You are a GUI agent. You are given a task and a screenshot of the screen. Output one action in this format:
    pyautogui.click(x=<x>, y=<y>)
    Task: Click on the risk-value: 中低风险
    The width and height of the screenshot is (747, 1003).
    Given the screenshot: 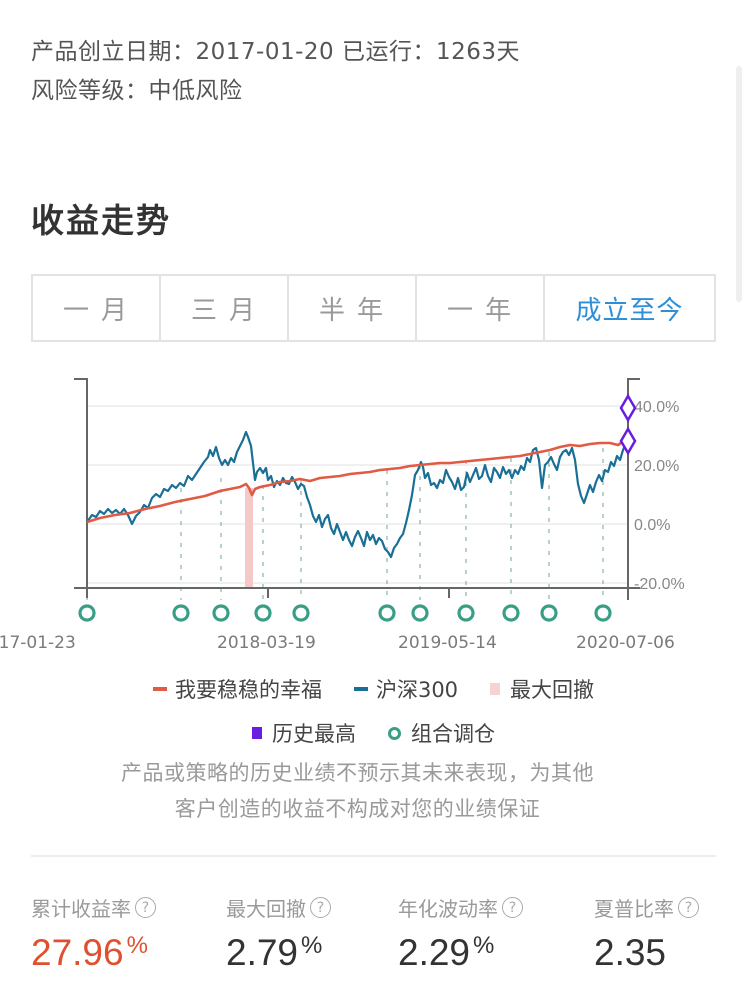 What is the action you would take?
    pyautogui.click(x=195, y=91)
    